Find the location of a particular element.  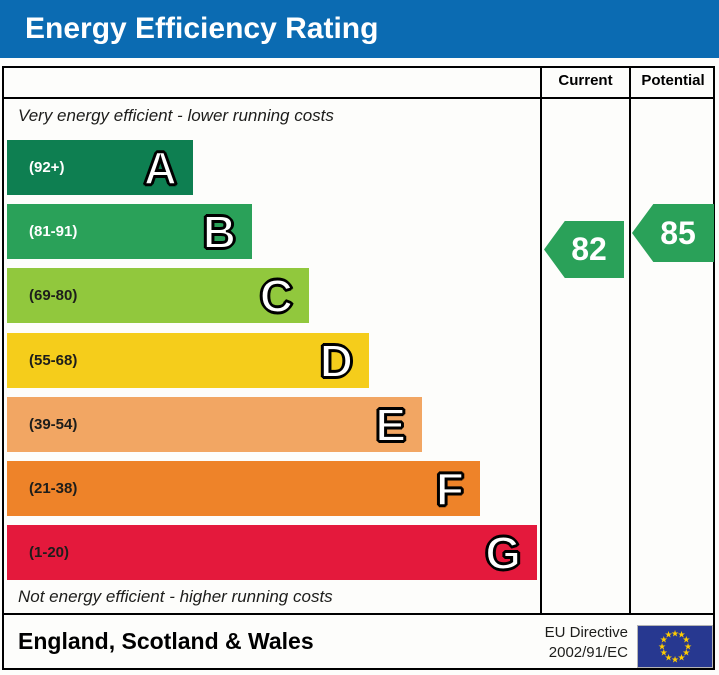

band-row-D: (55-68) D is located at coordinates (188, 360).